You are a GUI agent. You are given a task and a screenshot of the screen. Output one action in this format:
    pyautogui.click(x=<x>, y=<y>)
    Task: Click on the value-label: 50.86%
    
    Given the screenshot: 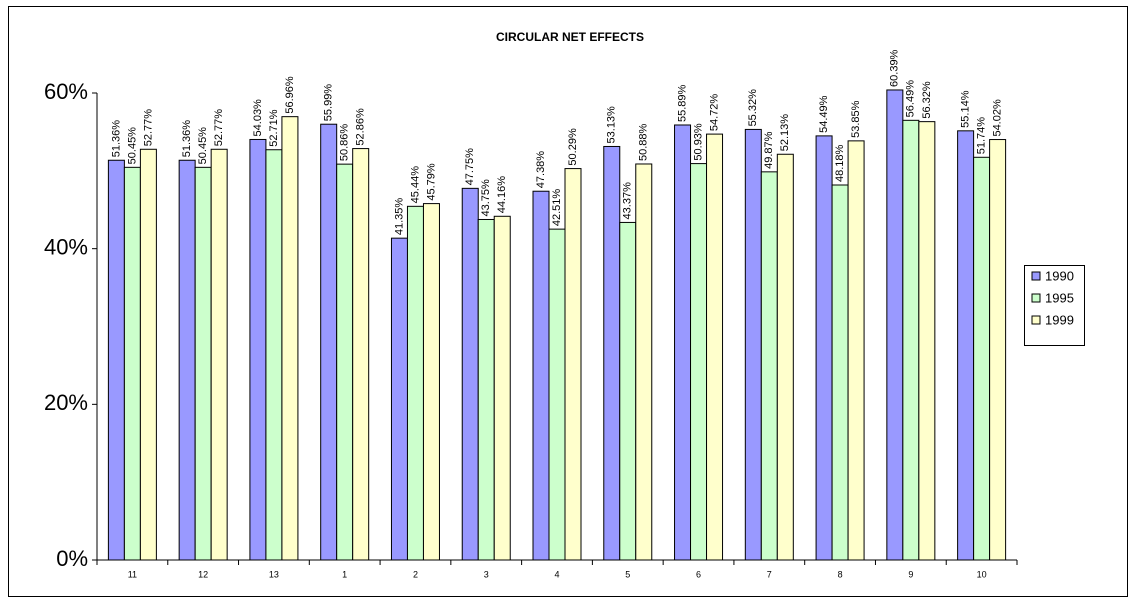 What is the action you would take?
    pyautogui.click(x=345, y=143)
    